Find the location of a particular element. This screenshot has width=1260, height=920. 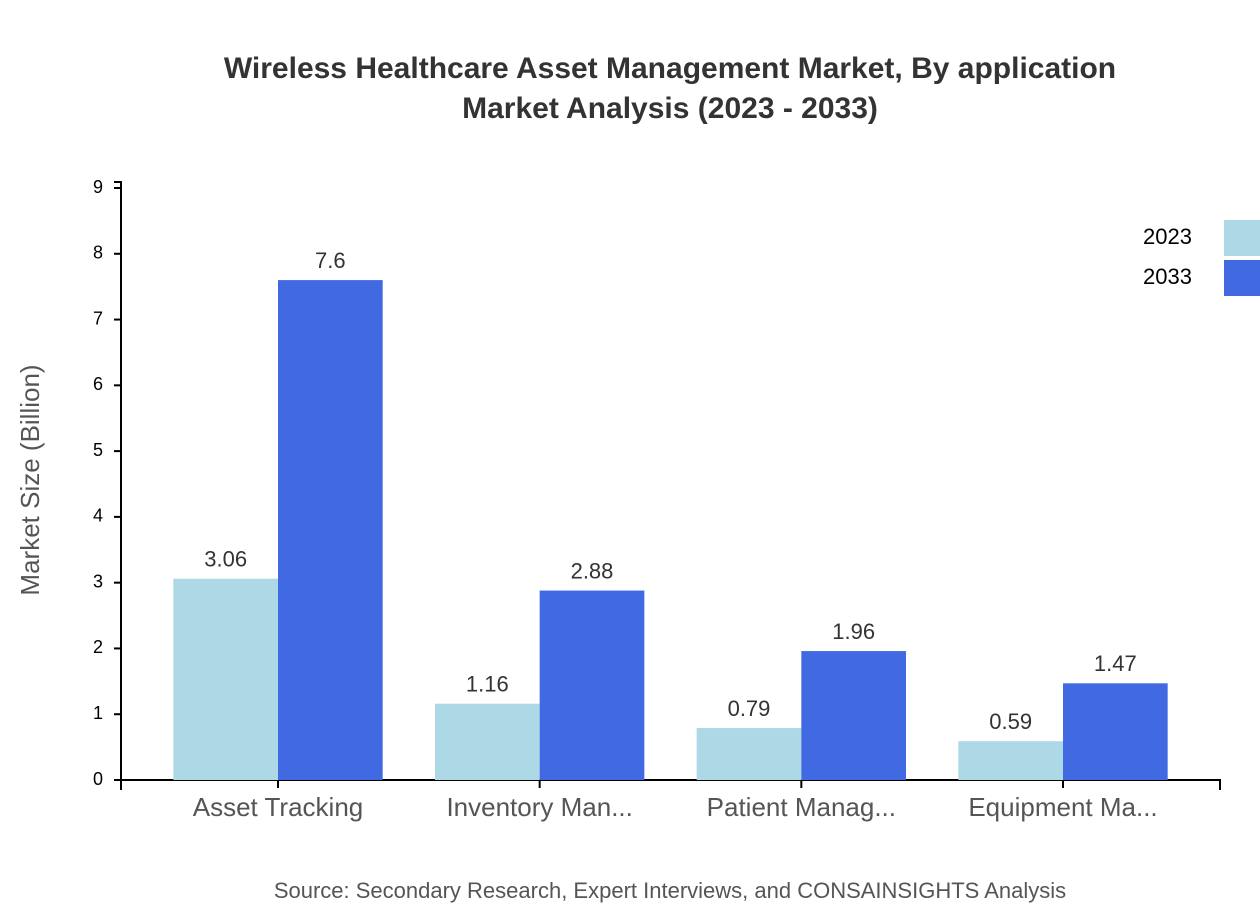

y-tick-label: 7 is located at coordinates (98, 318).